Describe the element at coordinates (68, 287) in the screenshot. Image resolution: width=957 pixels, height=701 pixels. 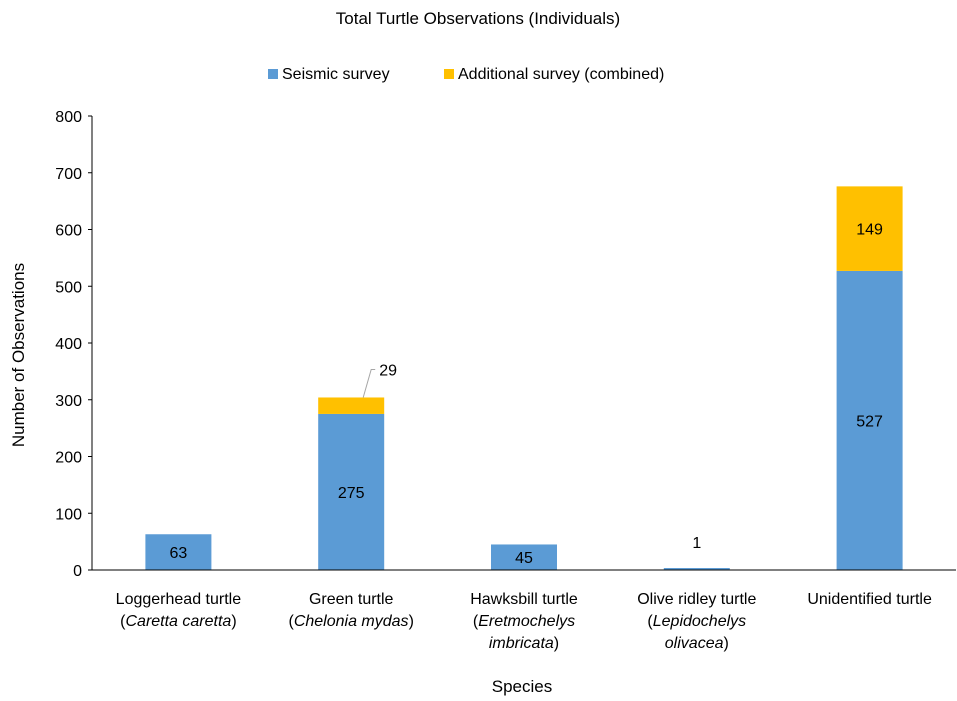
I see `y-tick-label-5: 500` at that location.